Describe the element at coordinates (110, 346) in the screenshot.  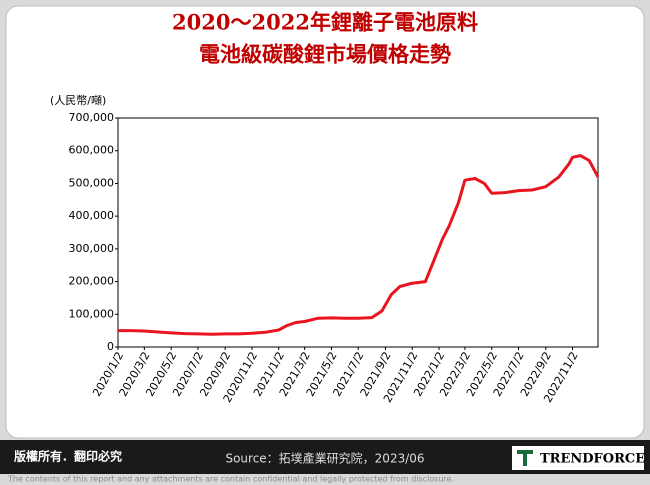
I see `y-tick-label: 0` at that location.